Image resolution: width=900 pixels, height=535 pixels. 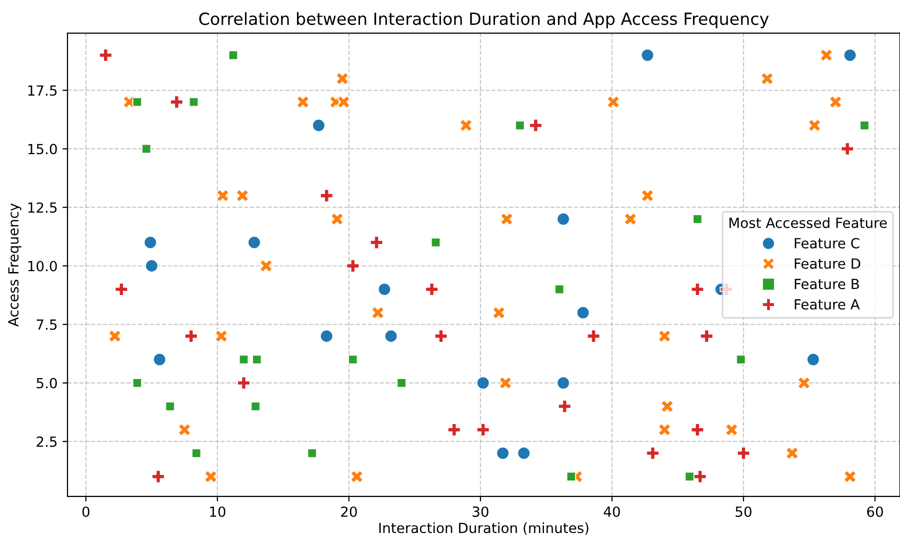 I want to click on legend-label: Feature C, so click(x=827, y=243).